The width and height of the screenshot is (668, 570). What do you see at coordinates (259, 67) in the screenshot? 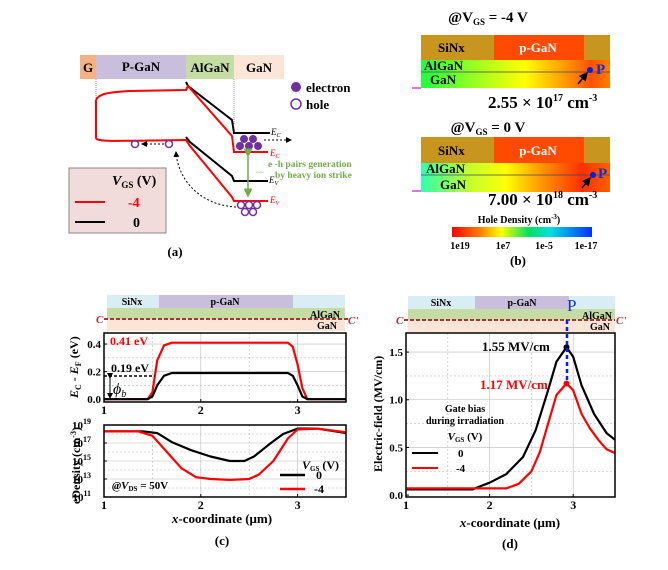
I see `layer-gan` at bounding box center [259, 67].